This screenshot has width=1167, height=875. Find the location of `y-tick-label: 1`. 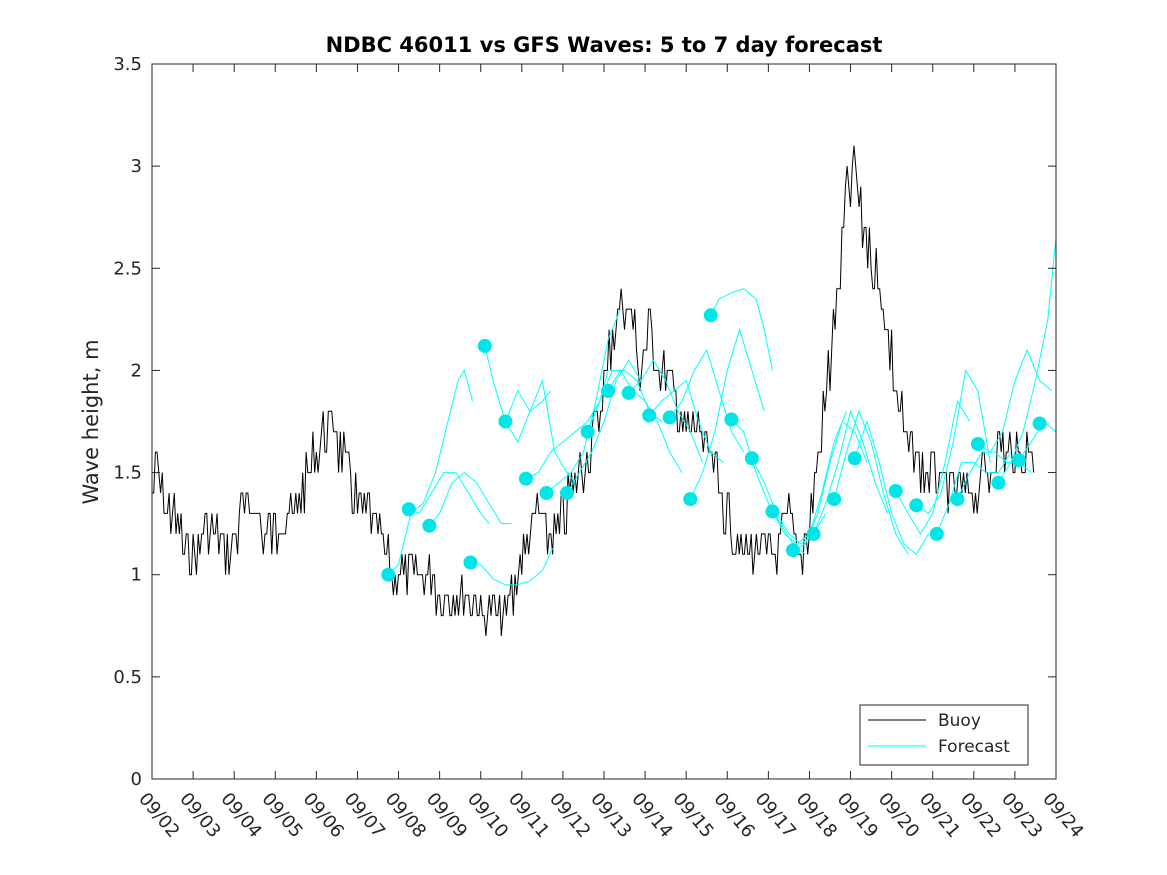

y-tick-label: 1 is located at coordinates (136, 575).